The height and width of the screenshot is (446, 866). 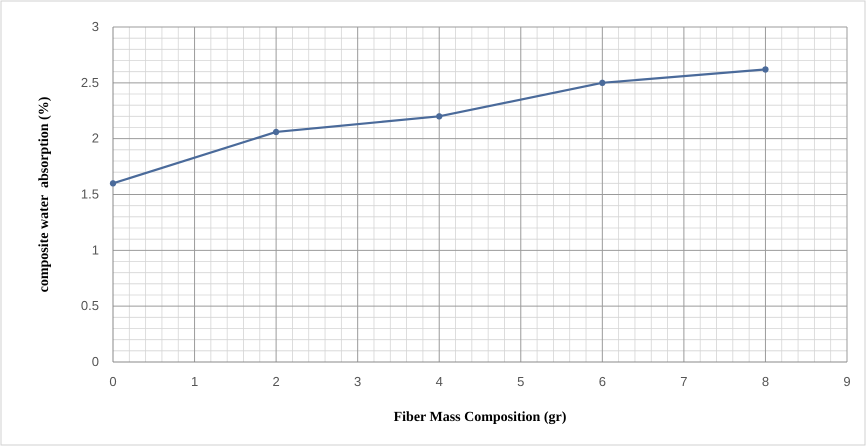 I want to click on x-tick-label: 5, so click(x=520, y=381).